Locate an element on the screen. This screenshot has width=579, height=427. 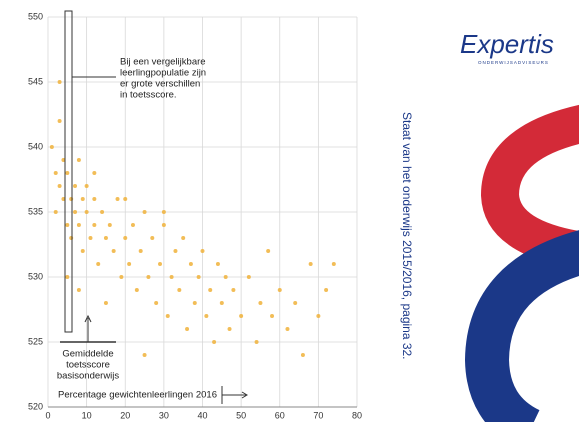
x-tick-label: 40 is located at coordinates (202, 415).